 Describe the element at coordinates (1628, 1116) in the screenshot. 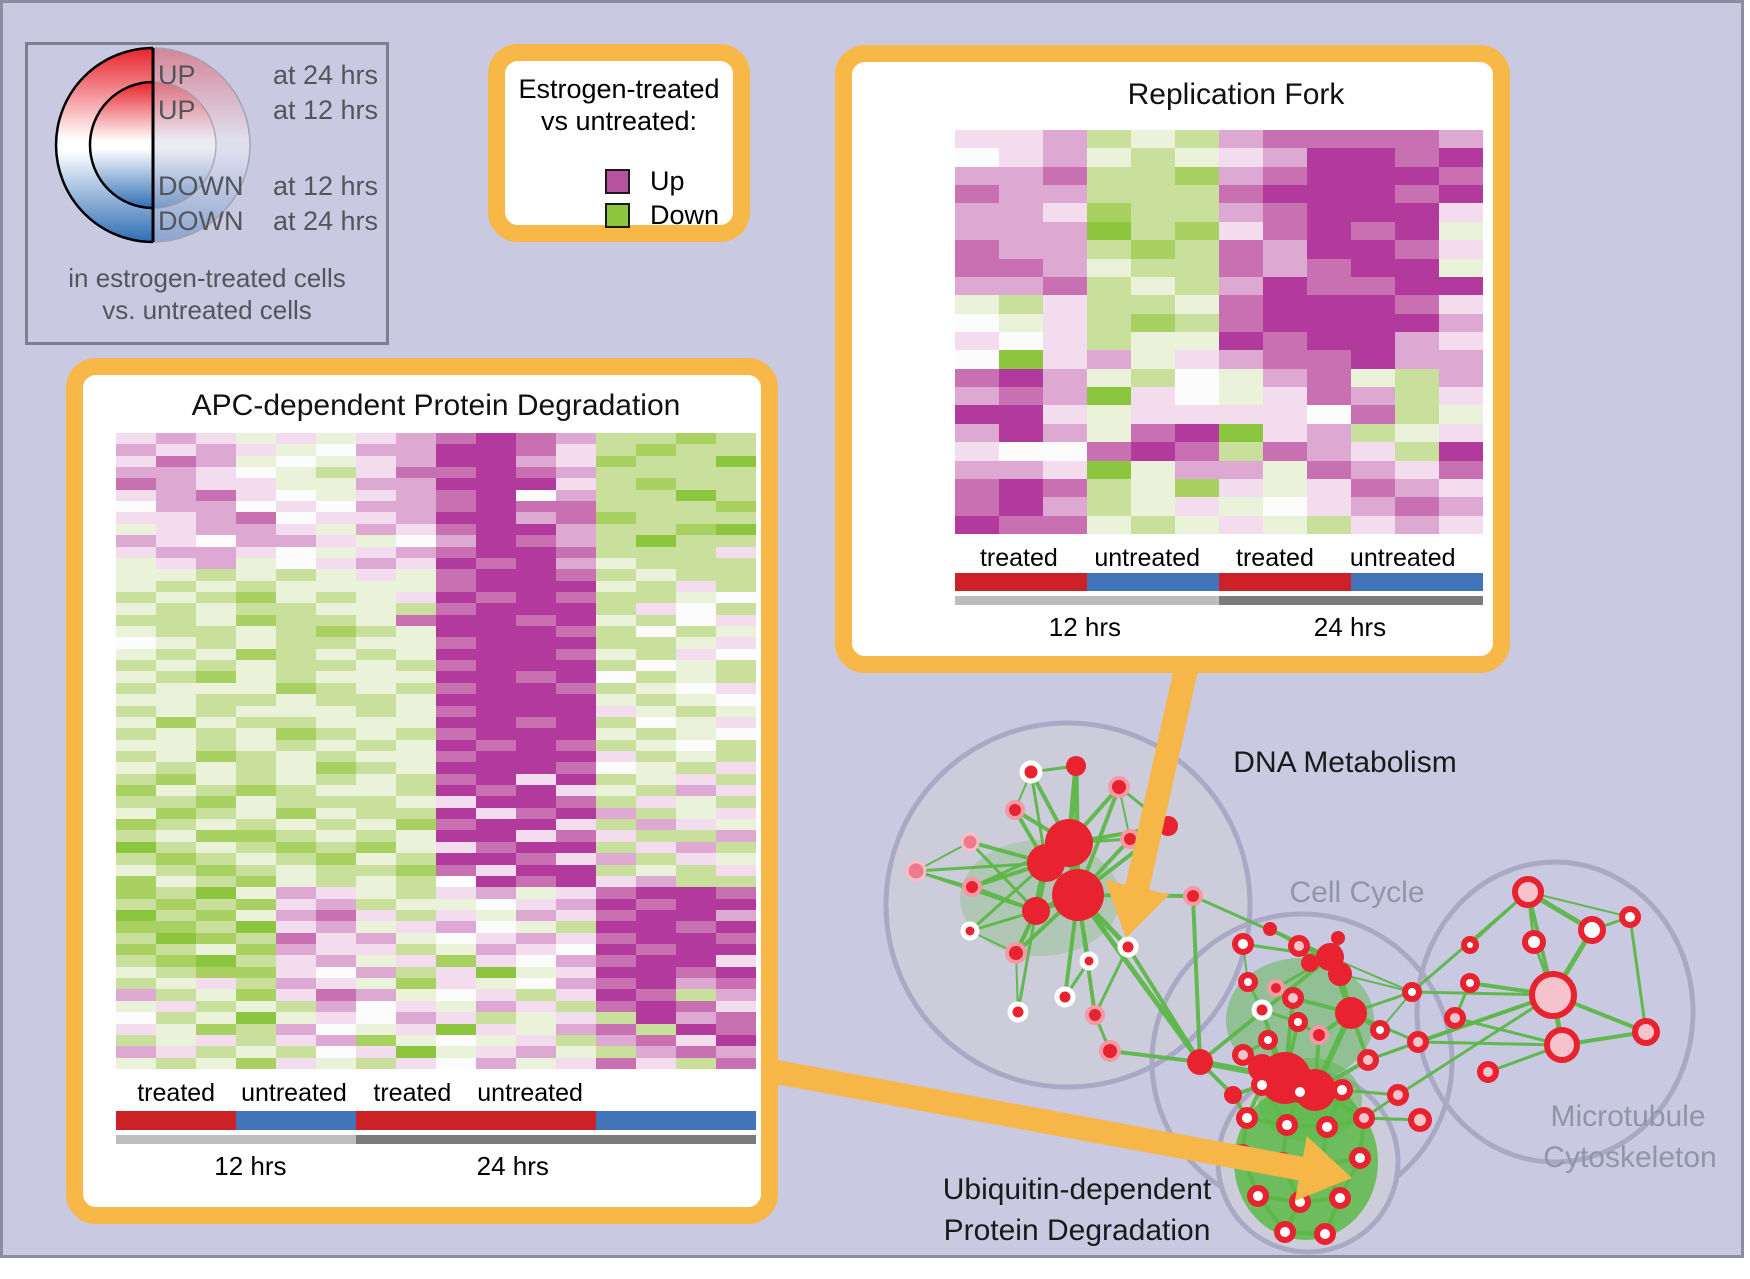

I see `cluster-label-microtubule-line1: Microtubule` at that location.